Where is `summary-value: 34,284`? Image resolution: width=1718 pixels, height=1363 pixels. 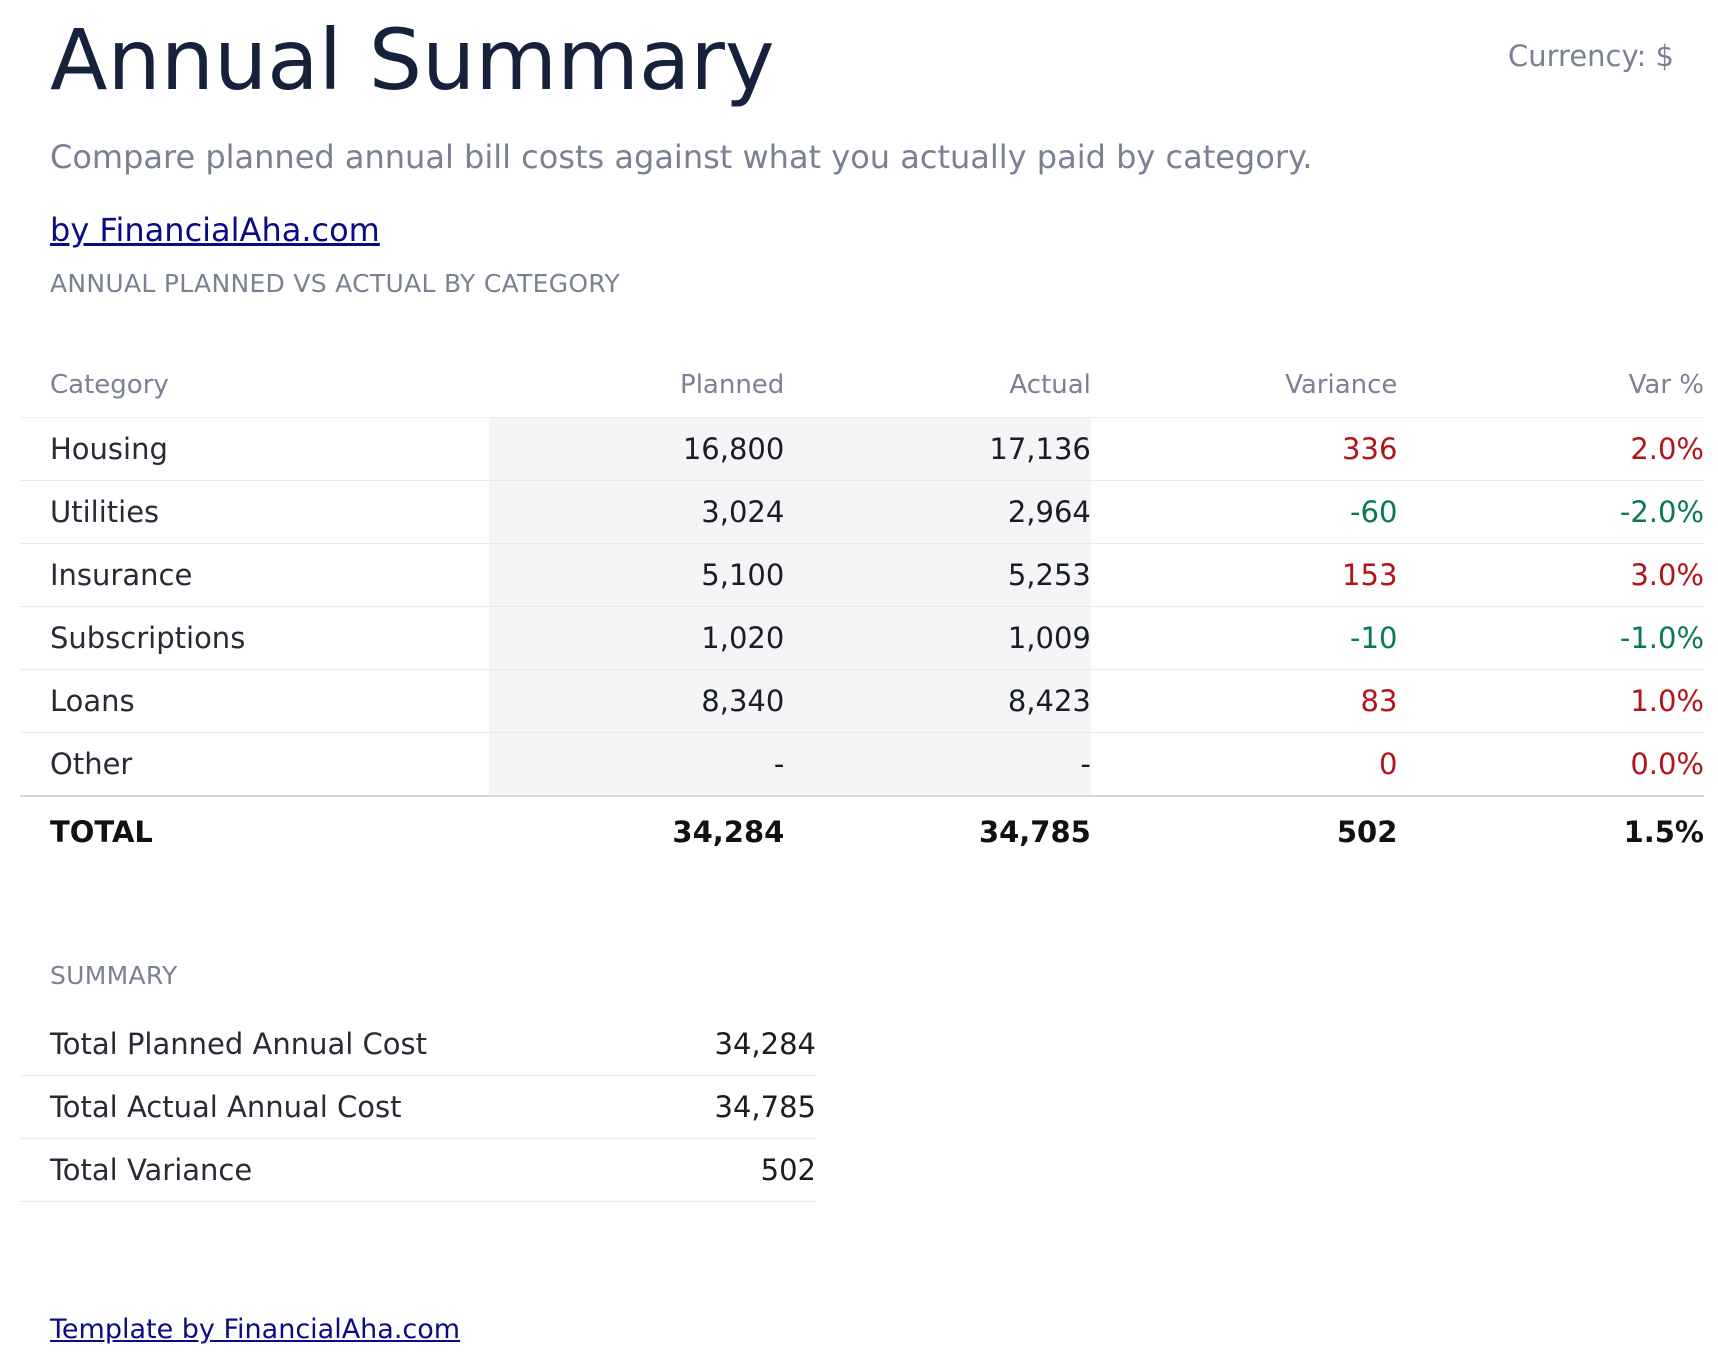 summary-value: 34,284 is located at coordinates (668, 1044).